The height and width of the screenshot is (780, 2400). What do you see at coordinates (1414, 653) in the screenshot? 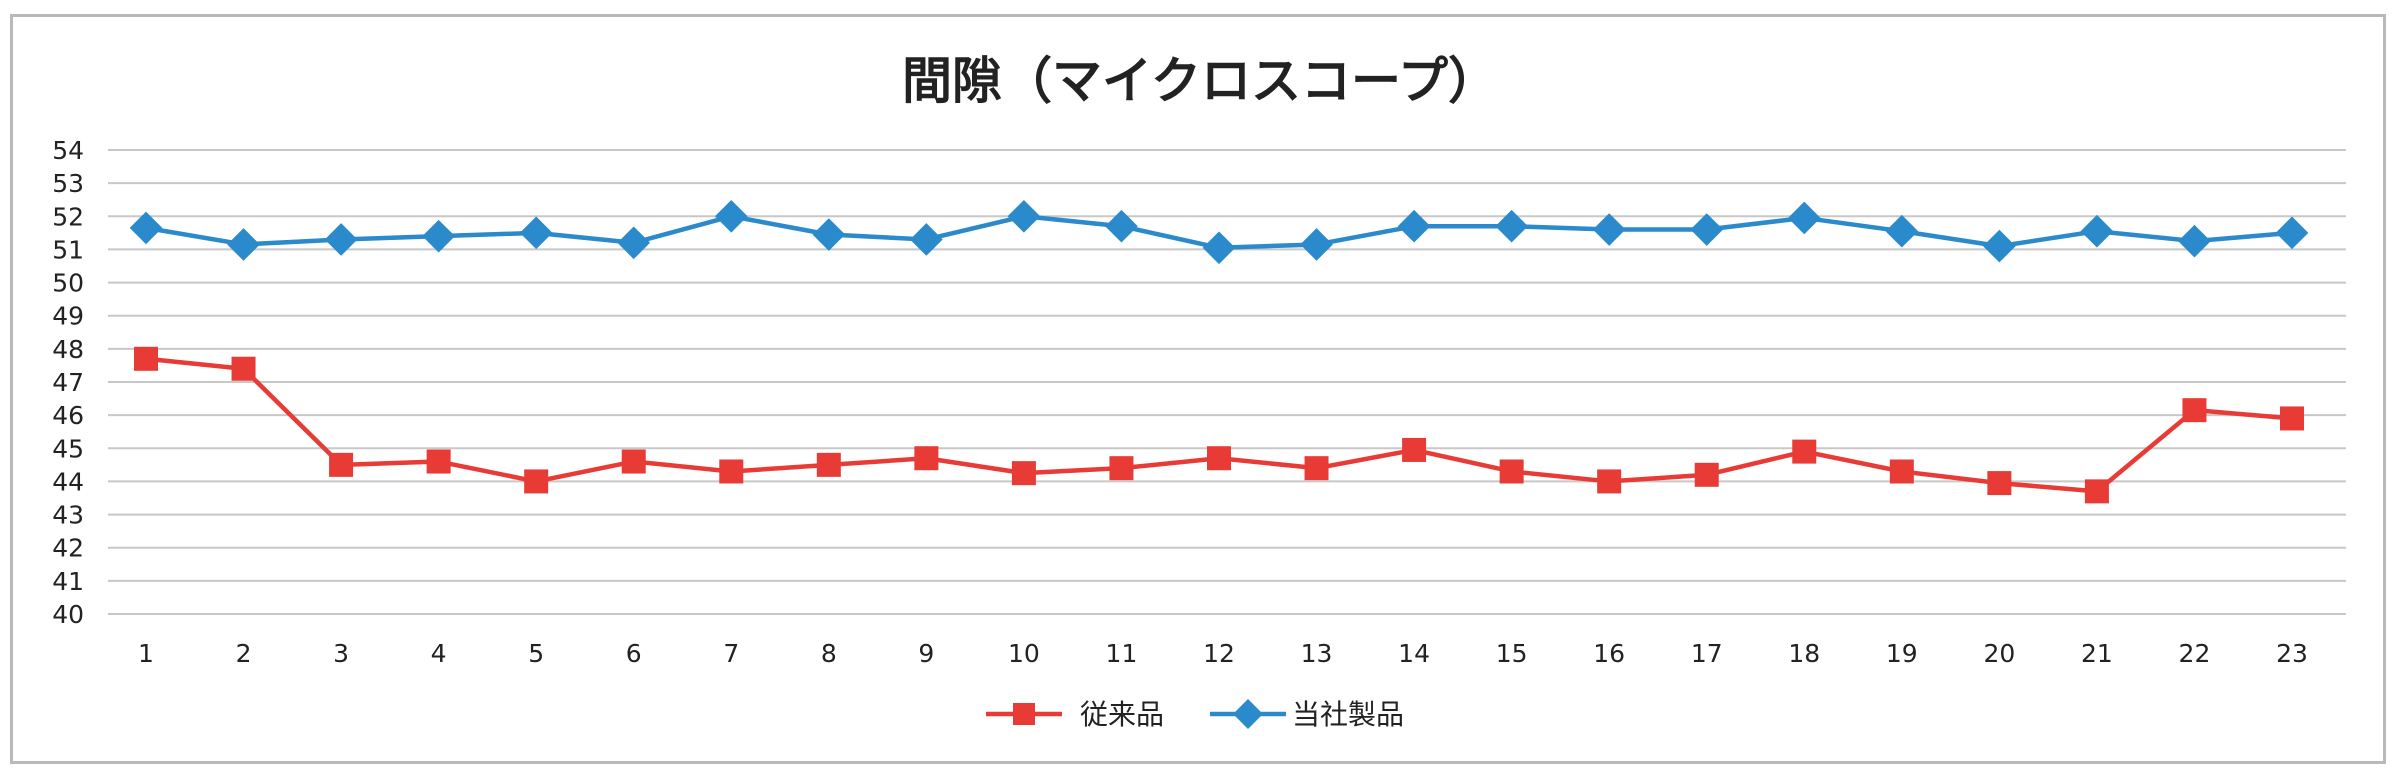
I see `x-tick-label: 14` at bounding box center [1414, 653].